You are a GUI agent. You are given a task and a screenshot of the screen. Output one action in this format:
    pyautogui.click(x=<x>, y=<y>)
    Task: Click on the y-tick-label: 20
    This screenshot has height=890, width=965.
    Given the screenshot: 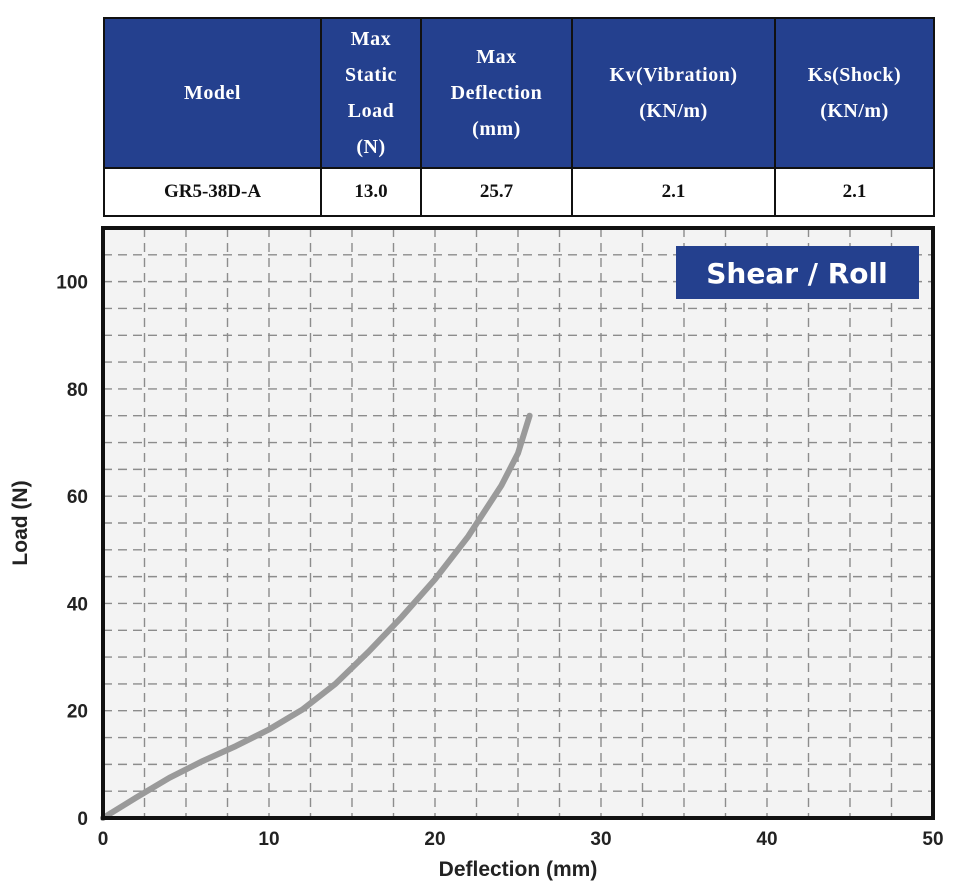 What is the action you would take?
    pyautogui.click(x=77, y=712)
    